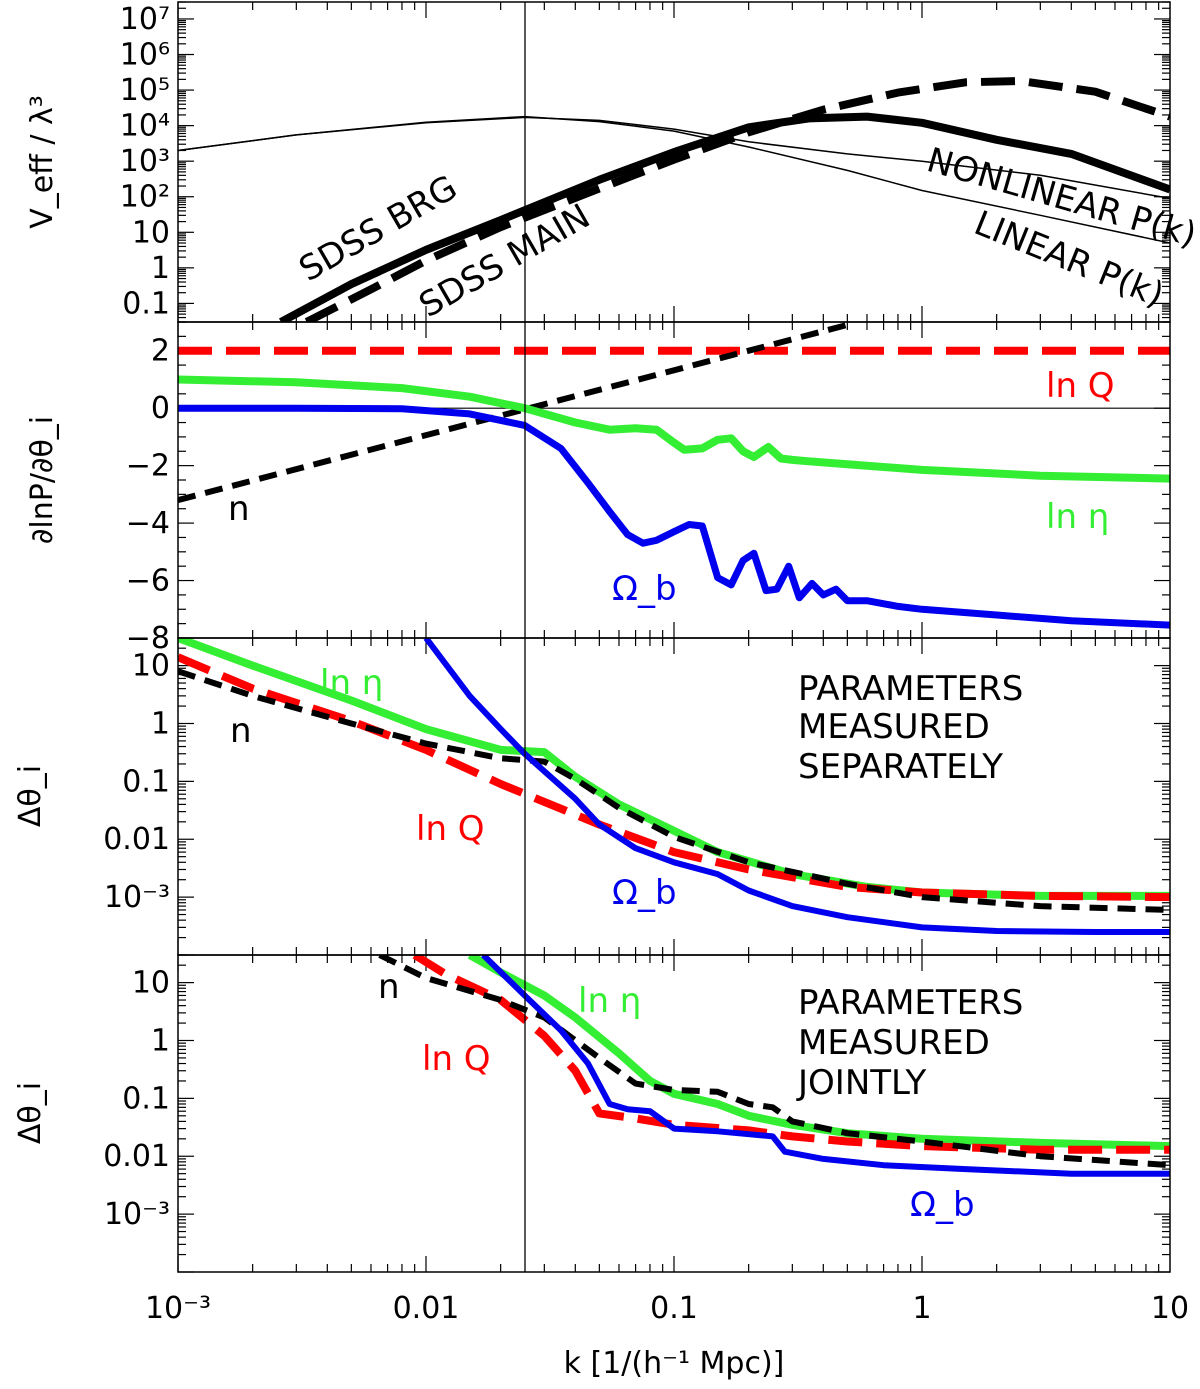 This screenshot has height=1389, width=1200. Describe the element at coordinates (160, 351) in the screenshot. I see `y-tick-label: 2` at that location.